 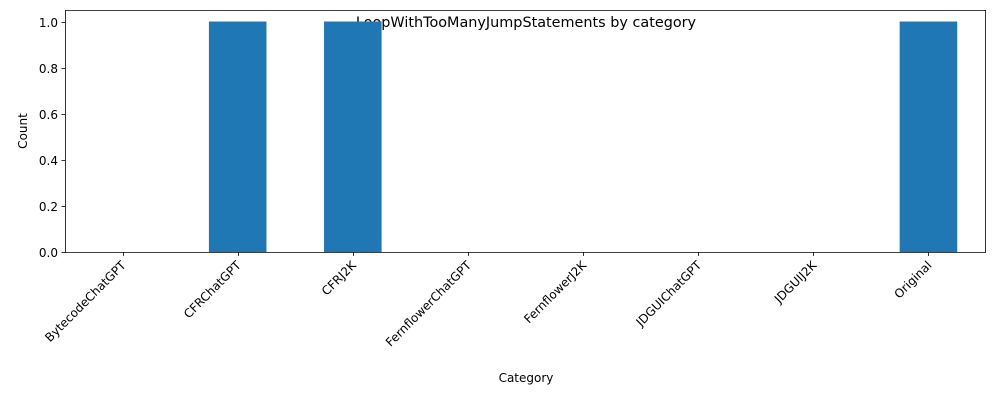 What do you see at coordinates (85, 301) in the screenshot?
I see `x-tick-label: BytecodeChatGPT` at bounding box center [85, 301].